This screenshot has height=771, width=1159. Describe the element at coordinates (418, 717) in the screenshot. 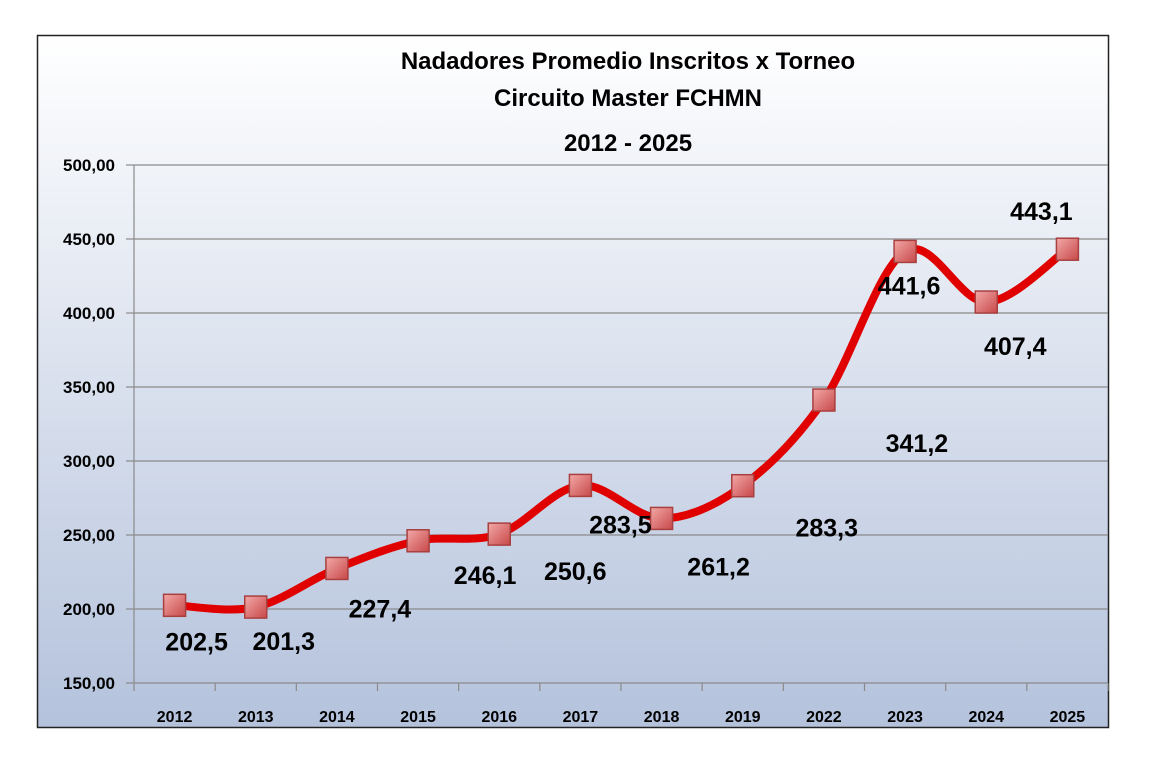

I see `x-tick-label: 2015` at that location.